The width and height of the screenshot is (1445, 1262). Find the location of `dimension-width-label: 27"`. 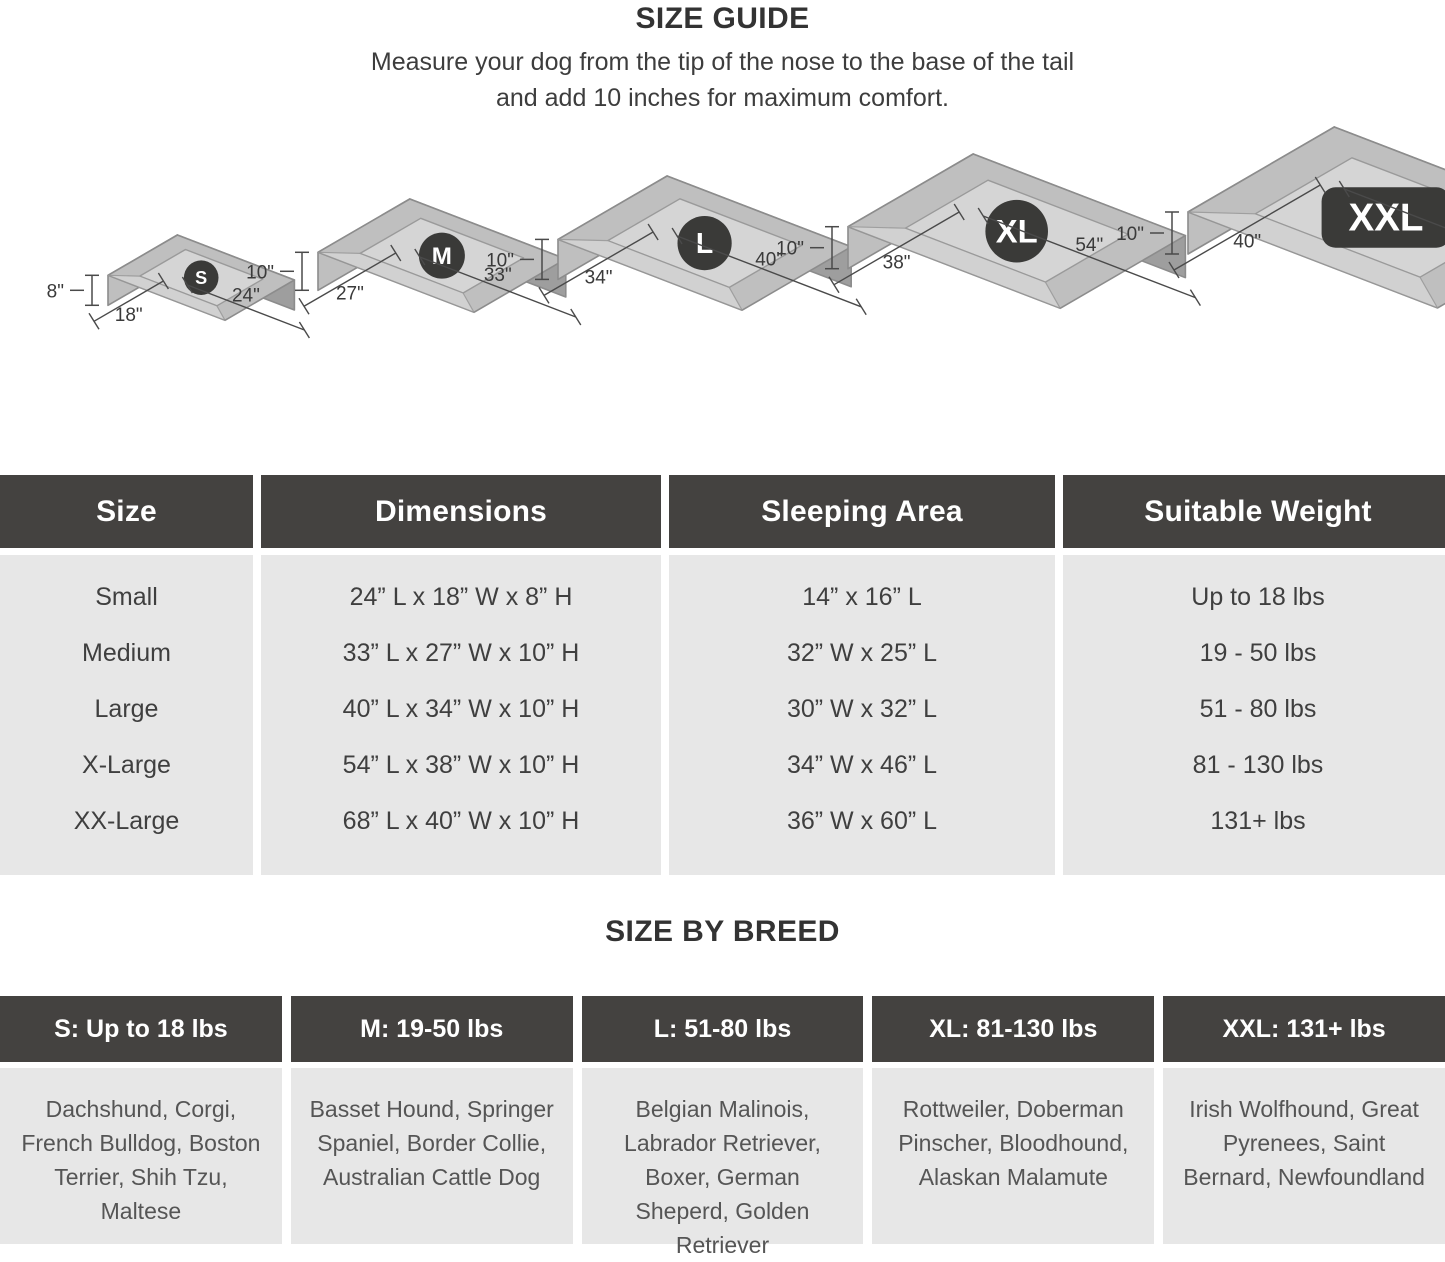

dimension-width-label: 27" is located at coordinates (350, 293).